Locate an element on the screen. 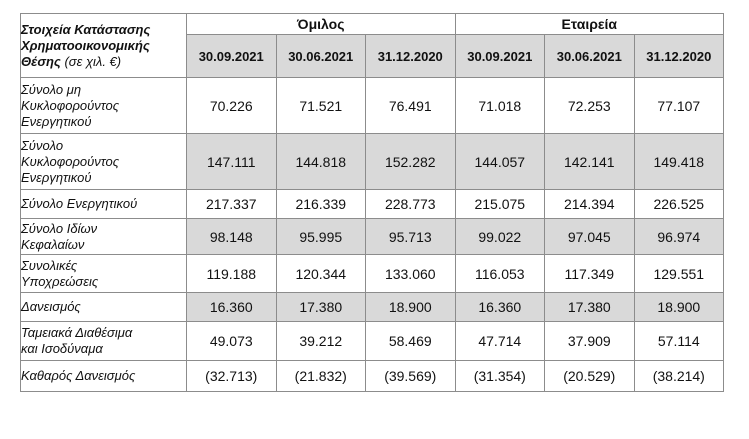 This screenshot has height=439, width=749. value-cell: 76.491 is located at coordinates (410, 105).